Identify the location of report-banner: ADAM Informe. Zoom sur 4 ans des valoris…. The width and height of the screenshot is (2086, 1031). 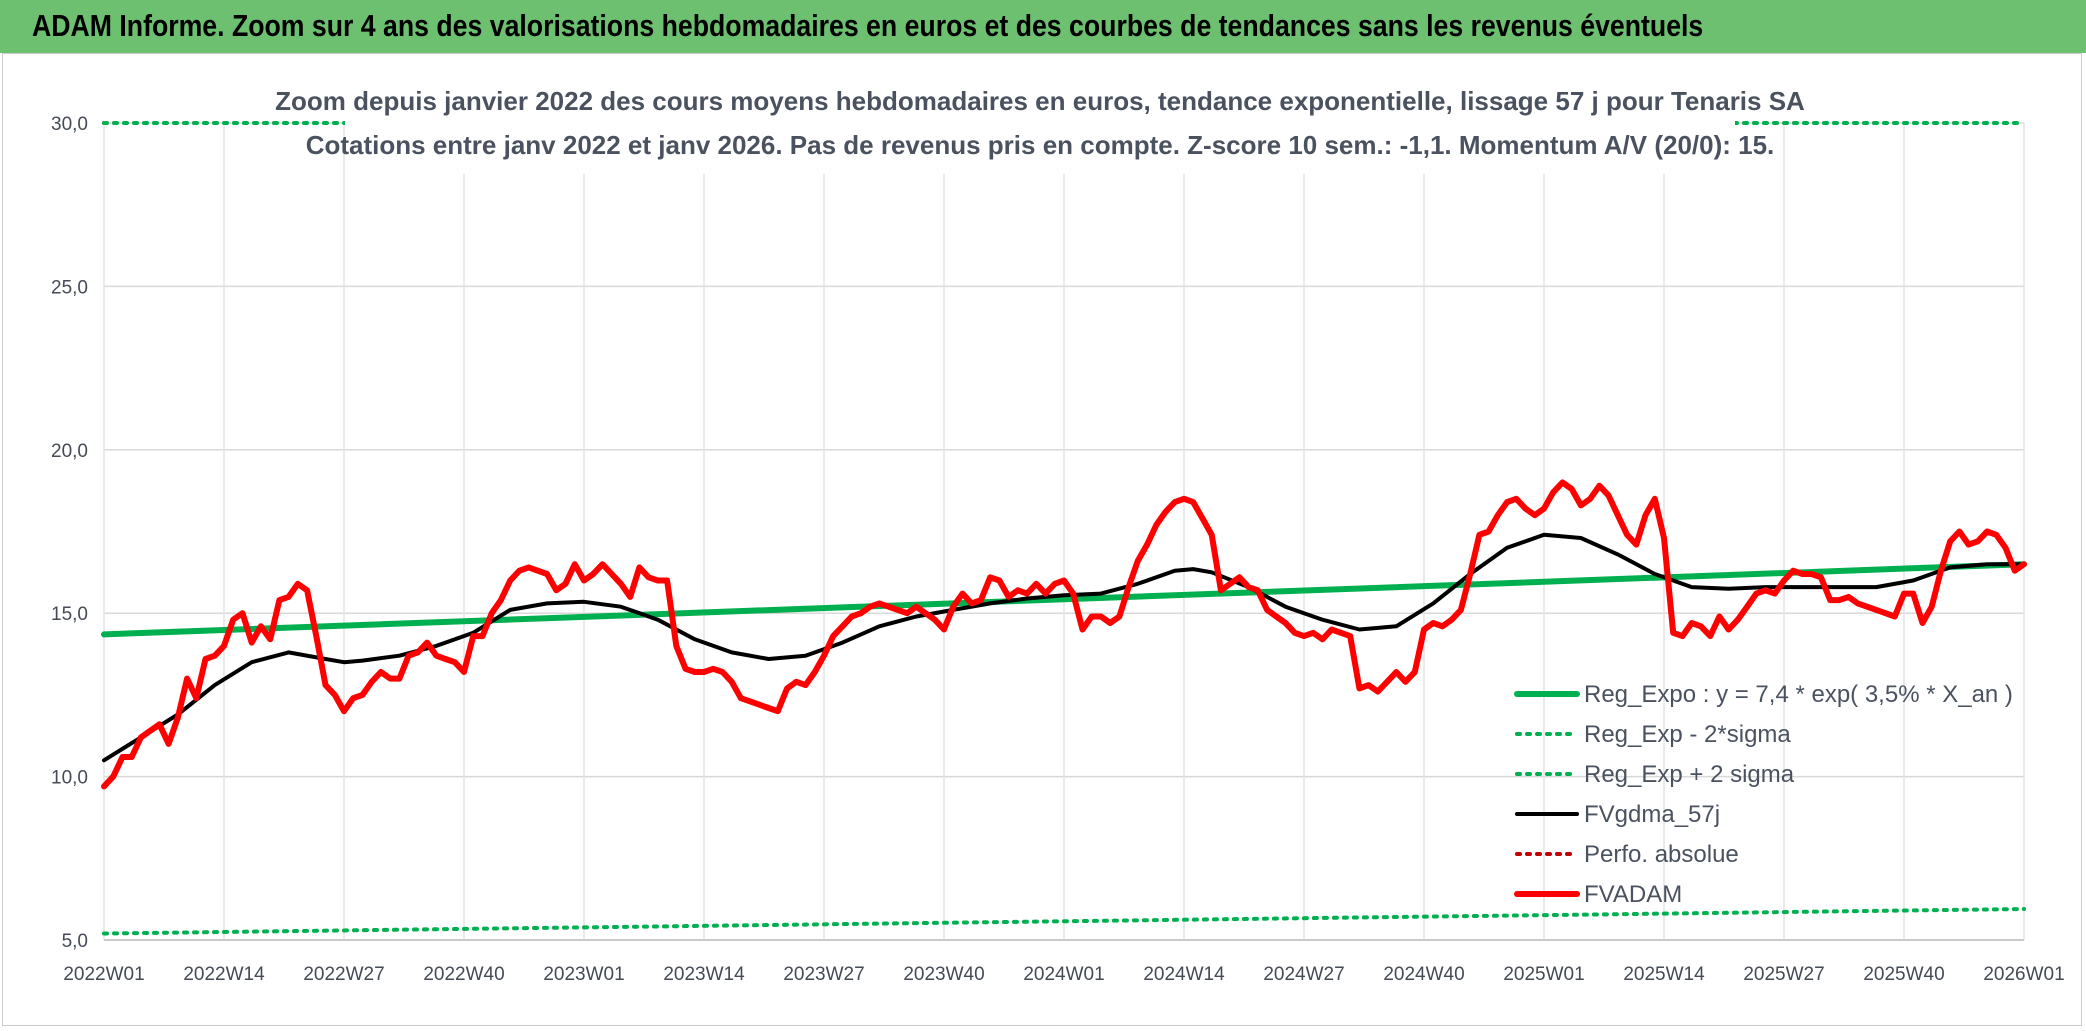
(1043, 26).